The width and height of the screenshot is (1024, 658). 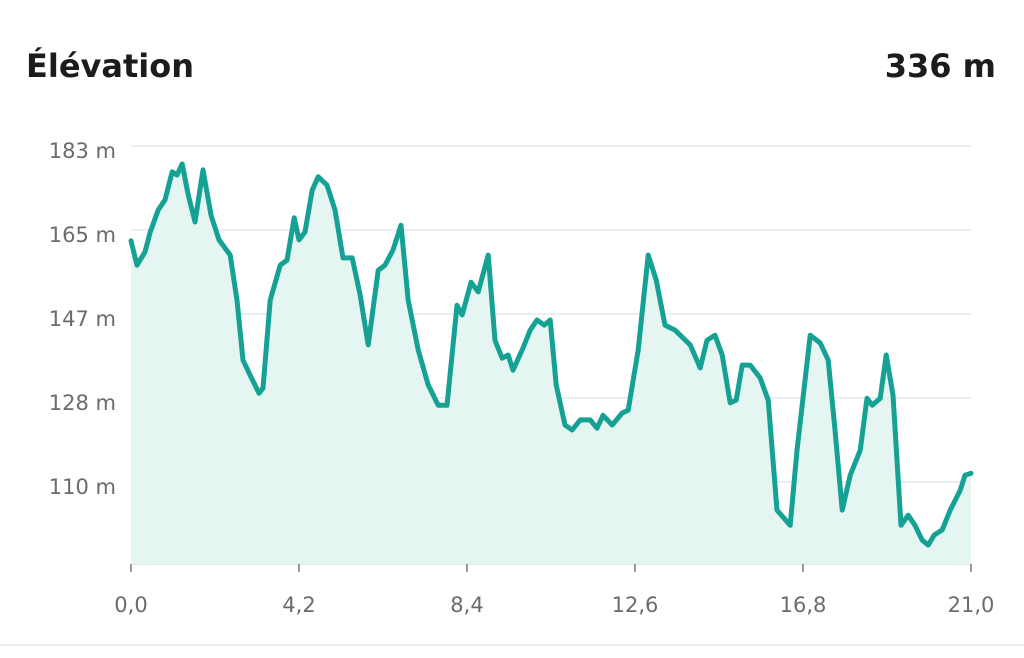 What do you see at coordinates (82, 403) in the screenshot?
I see `y-tick-label: 128 m` at bounding box center [82, 403].